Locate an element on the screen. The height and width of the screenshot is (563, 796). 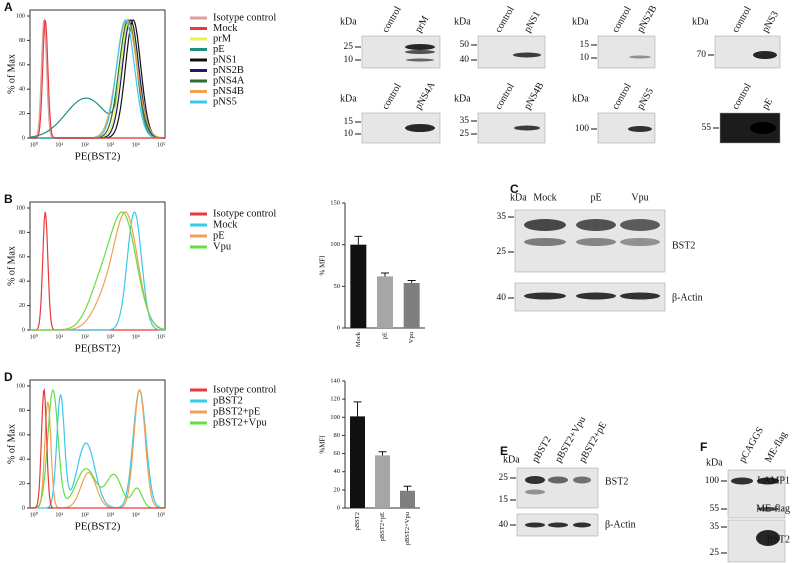
lane-label: pBST2 is located at coordinates (542, 450).